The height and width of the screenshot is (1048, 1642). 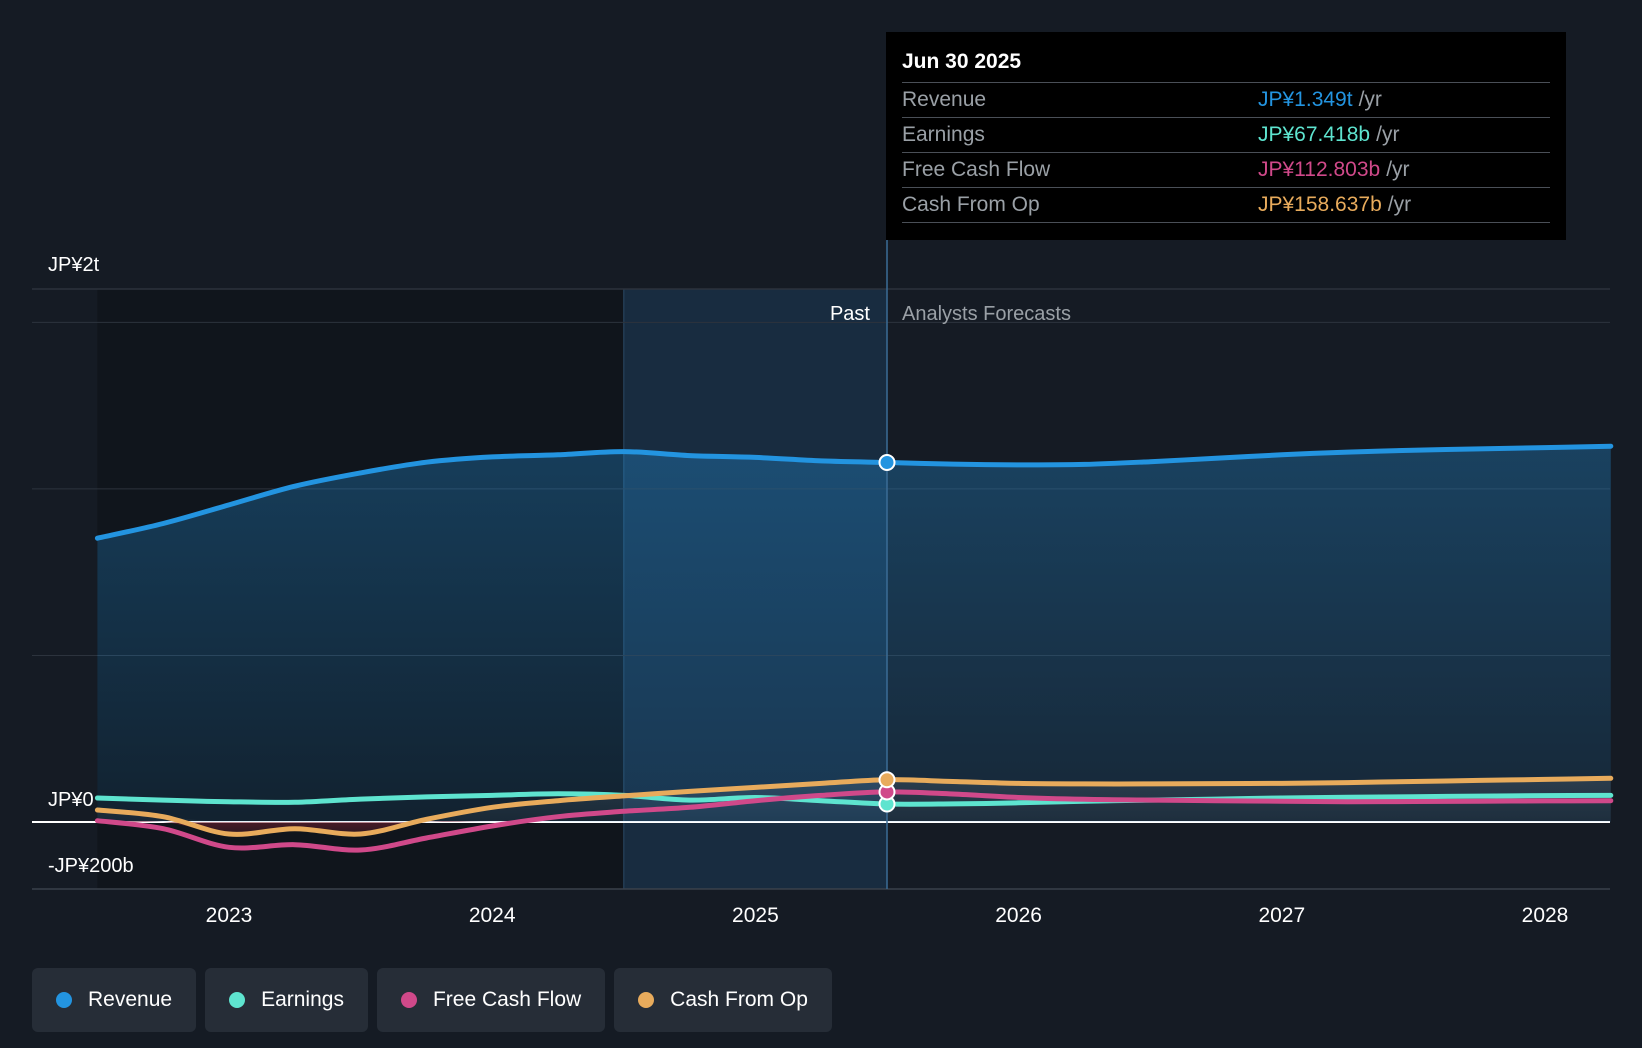 I want to click on tooltip-row-earnings: Earnings JP¥67.418b /yr, so click(x=1226, y=134).